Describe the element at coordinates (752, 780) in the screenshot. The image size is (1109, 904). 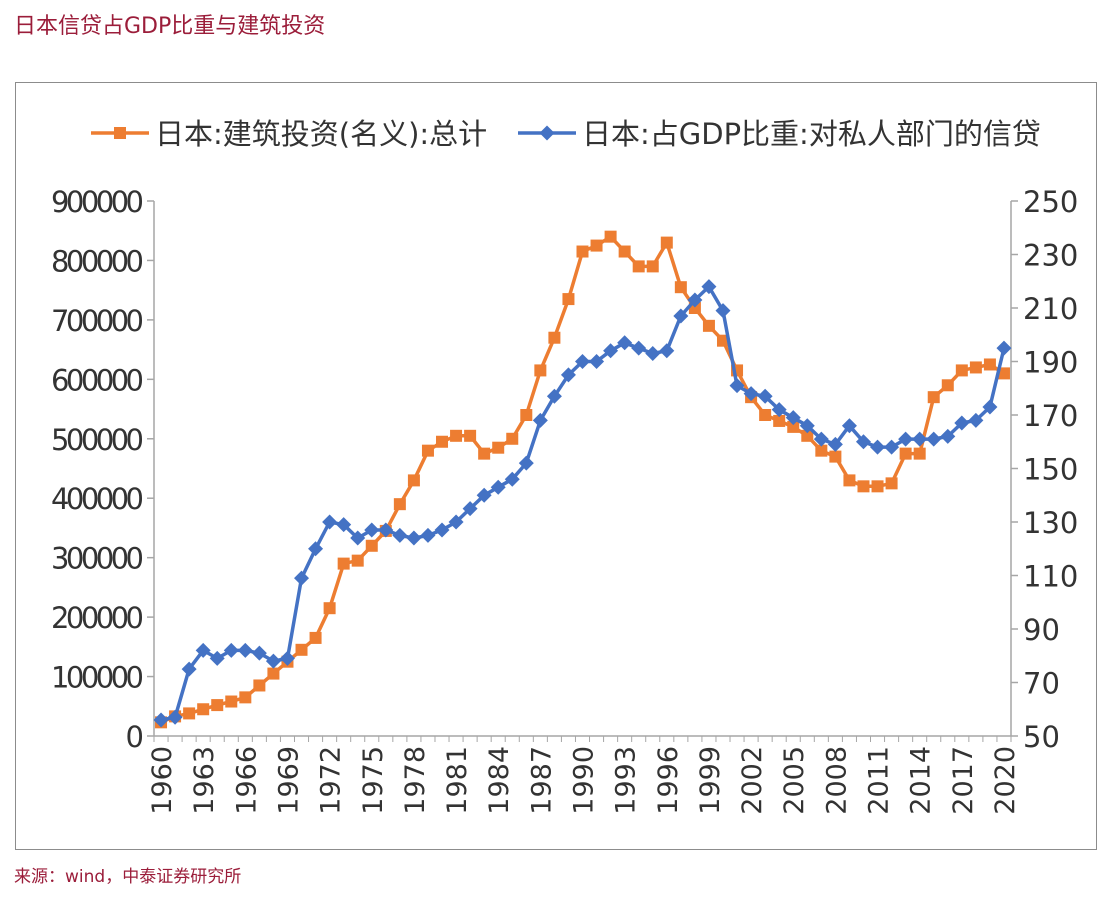
I see `x-axis-tick-label: 2002` at that location.